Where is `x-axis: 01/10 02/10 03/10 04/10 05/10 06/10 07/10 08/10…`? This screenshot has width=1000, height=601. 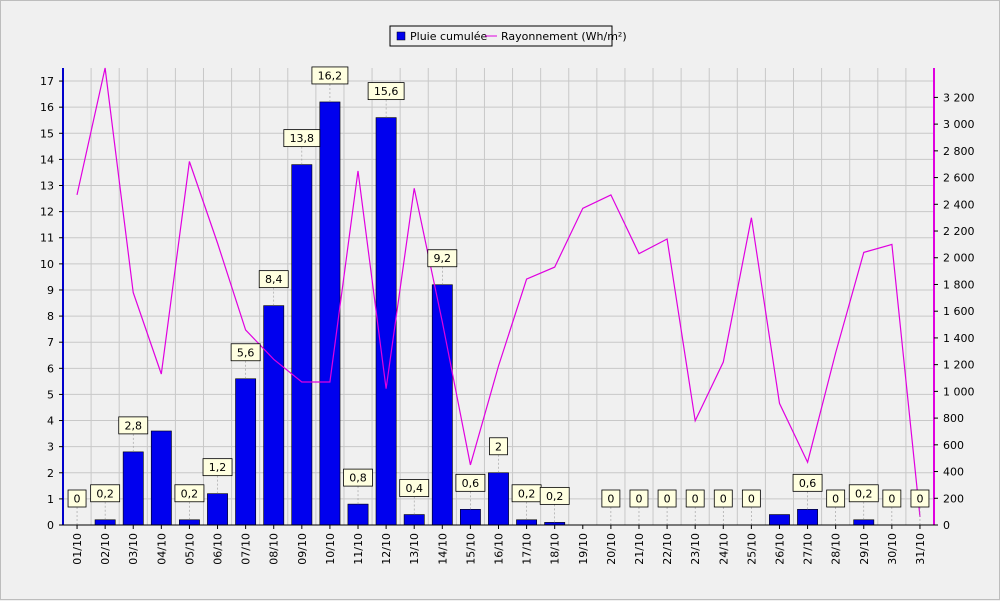
x-axis: 01/10 02/10 03/10 04/10 05/10 06/10 07/10 08/10… is located at coordinates (498, 544).